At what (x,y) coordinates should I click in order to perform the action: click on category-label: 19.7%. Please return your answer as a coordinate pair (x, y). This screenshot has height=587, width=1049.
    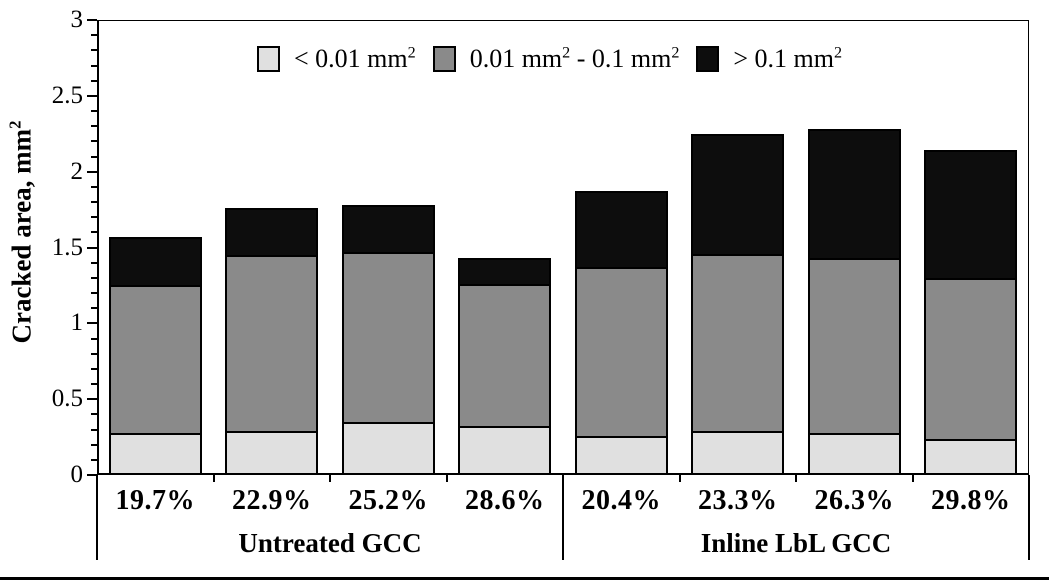
    Looking at the image, I should click on (155, 500).